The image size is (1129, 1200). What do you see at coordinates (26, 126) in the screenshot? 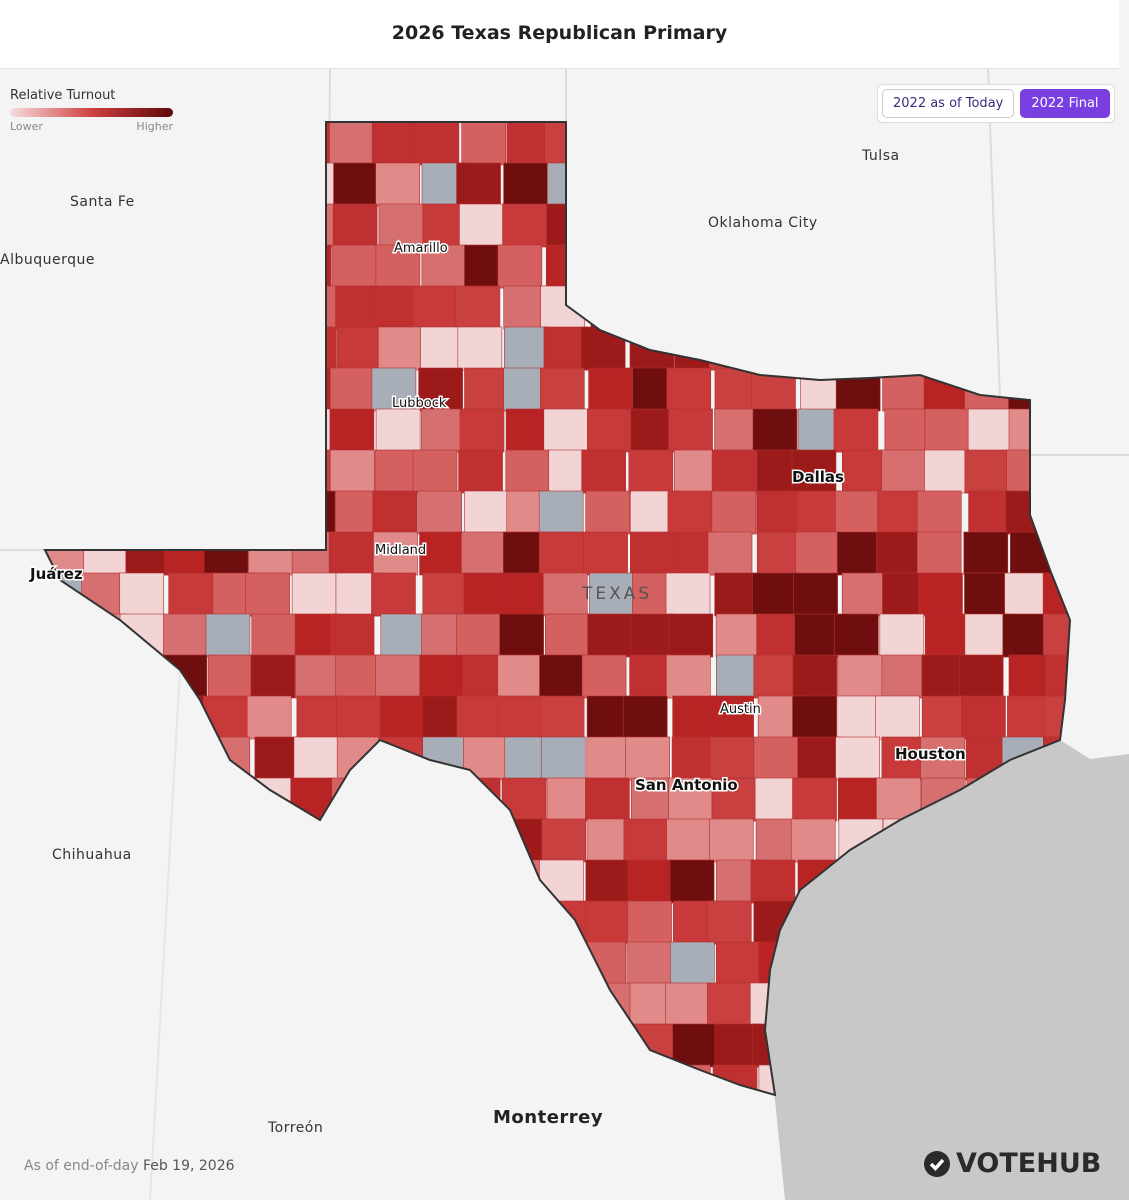
I see `legend-low: Lower` at bounding box center [26, 126].